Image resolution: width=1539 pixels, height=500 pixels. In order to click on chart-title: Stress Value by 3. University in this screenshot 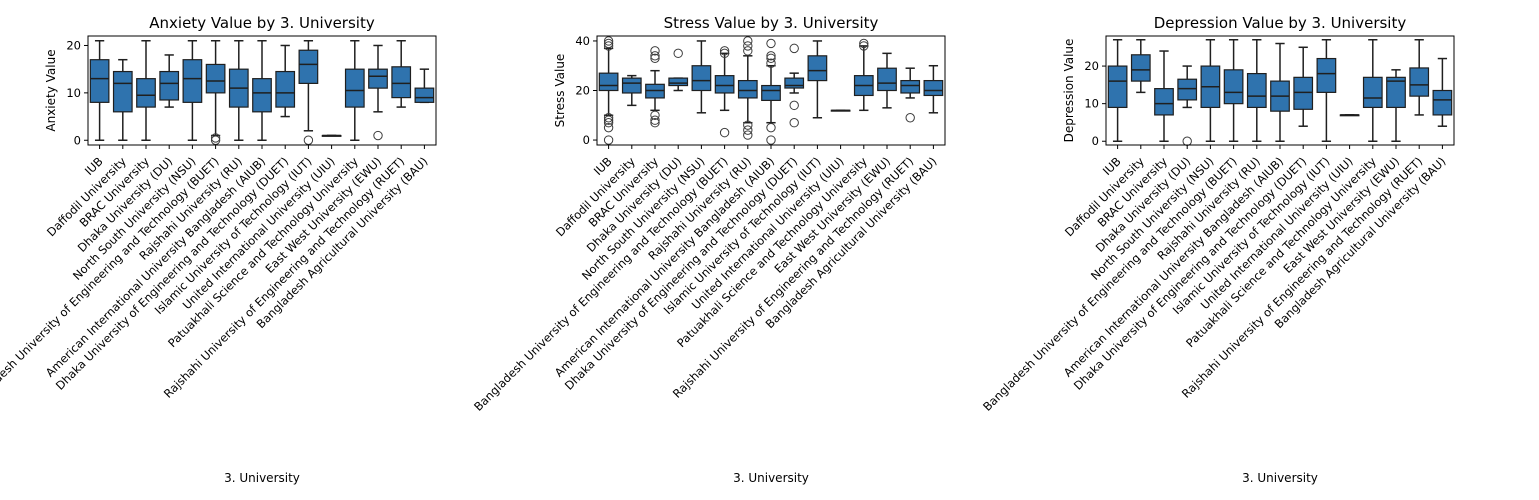, I will do `click(771, 23)`.